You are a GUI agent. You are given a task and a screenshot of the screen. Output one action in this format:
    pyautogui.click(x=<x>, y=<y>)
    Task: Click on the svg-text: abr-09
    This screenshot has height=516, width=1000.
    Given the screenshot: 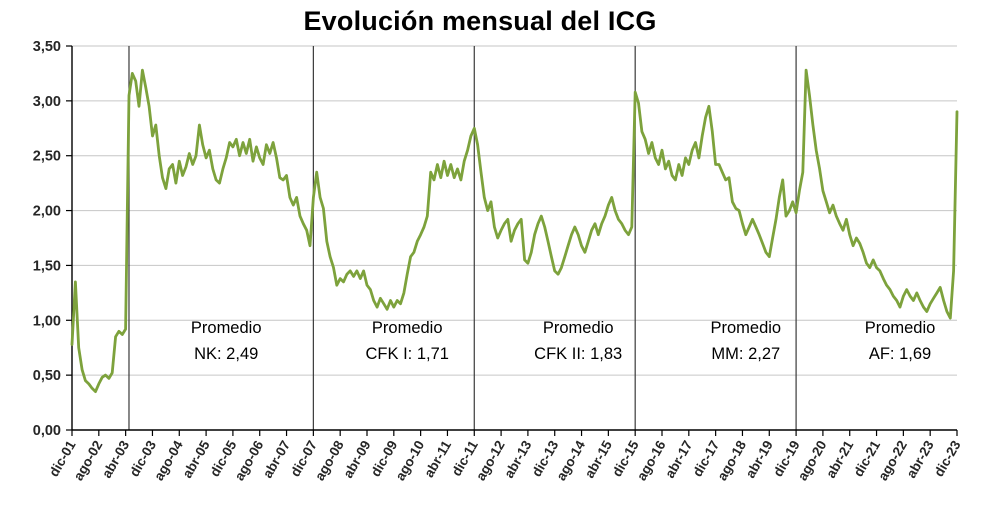 What is the action you would take?
    pyautogui.click(x=356, y=459)
    